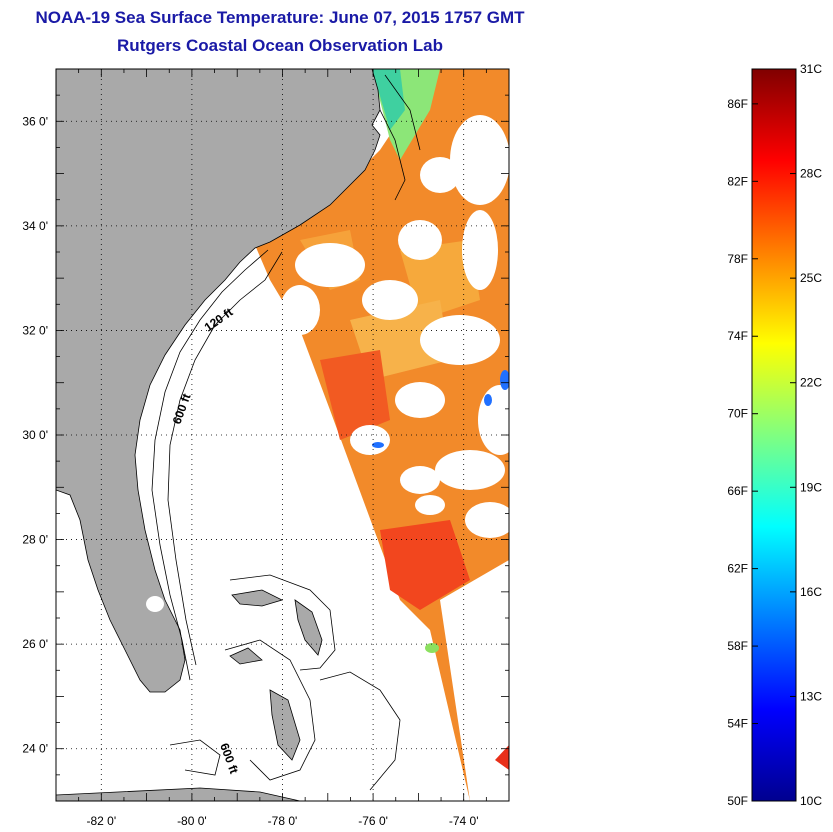  I want to click on cool-spots, so click(440, 409).